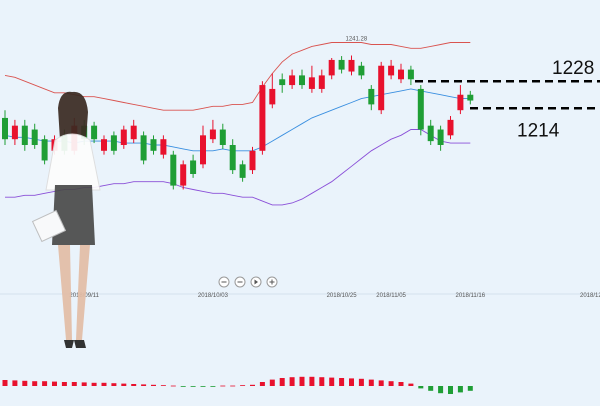 The width and height of the screenshot is (600, 406). I want to click on x-tick-label: 2018/10/03, so click(213, 296).